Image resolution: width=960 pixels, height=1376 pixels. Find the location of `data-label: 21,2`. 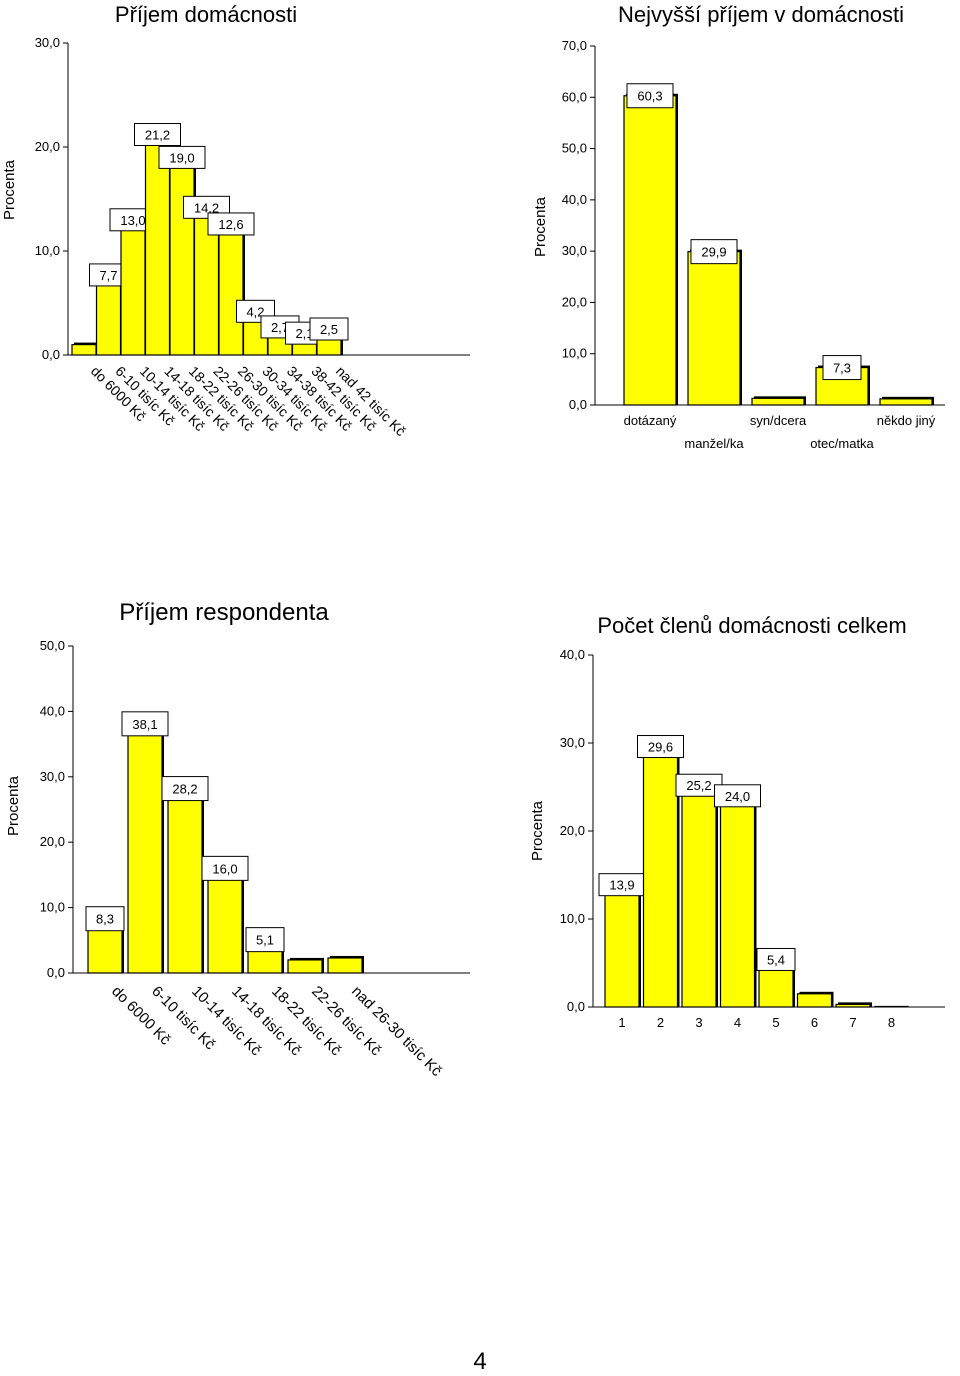

data-label: 21,2 is located at coordinates (157, 135).